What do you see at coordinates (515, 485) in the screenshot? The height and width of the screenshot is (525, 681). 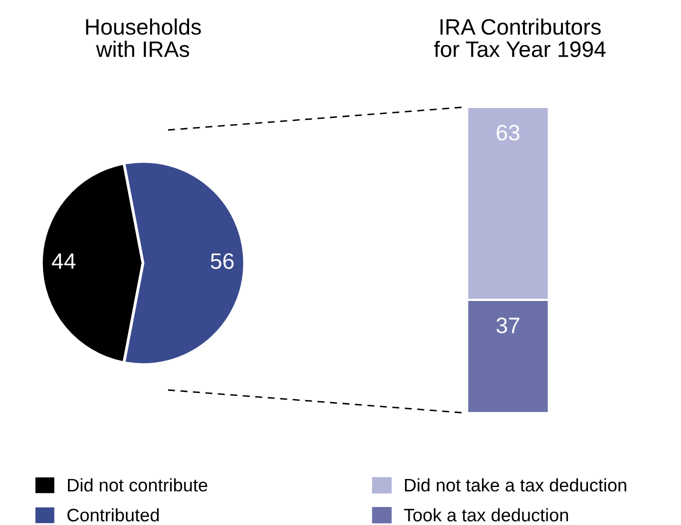 I see `legend-label: Did not take a tax deduction` at bounding box center [515, 485].